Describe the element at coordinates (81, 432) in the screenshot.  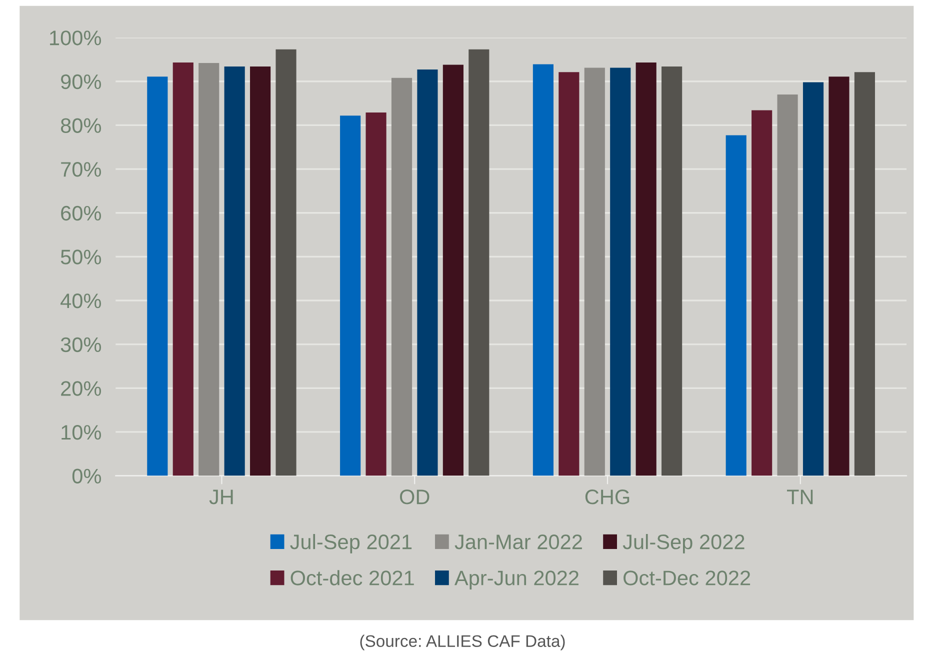
I see `y-tick-label: 10%` at that location.